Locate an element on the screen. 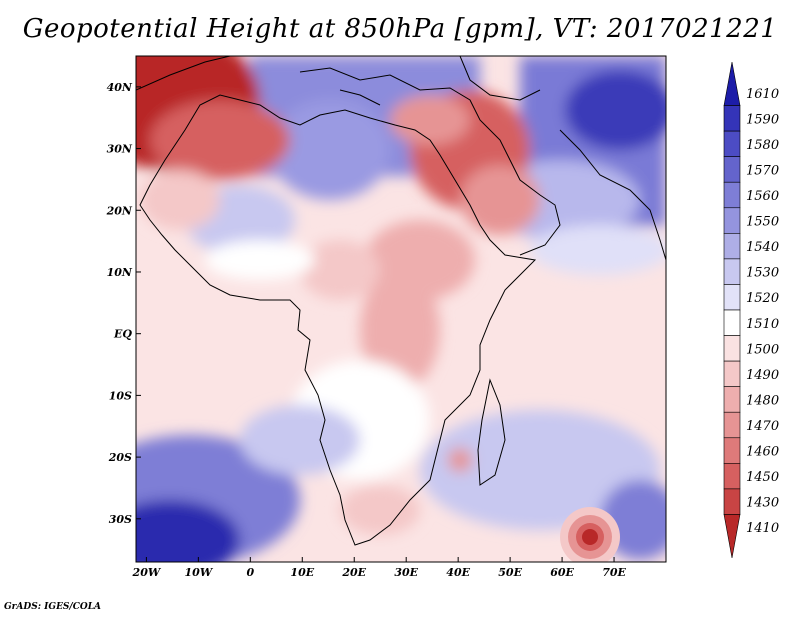 Image resolution: width=800 pixels, height=618 pixels. colorbar-label: 1570 is located at coordinates (762, 170).